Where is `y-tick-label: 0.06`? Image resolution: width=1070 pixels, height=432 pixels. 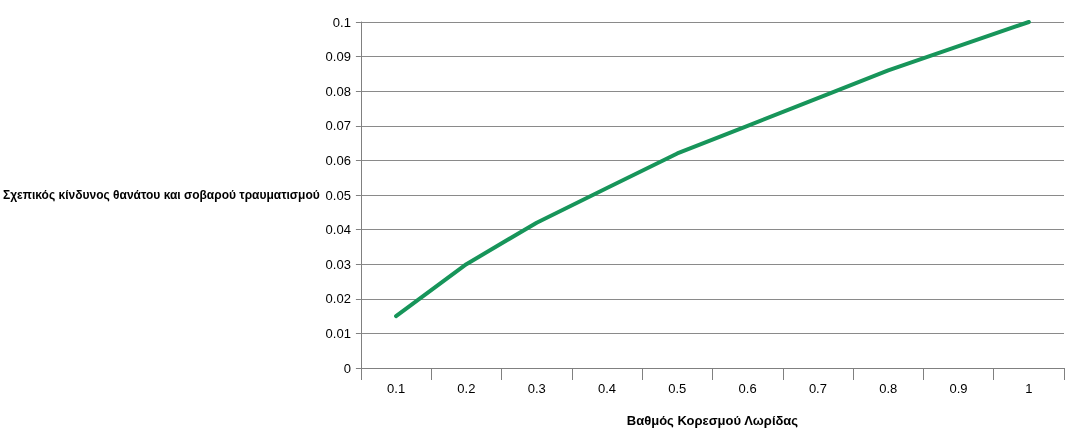
y-tick-label: 0.06 is located at coordinates (338, 160).